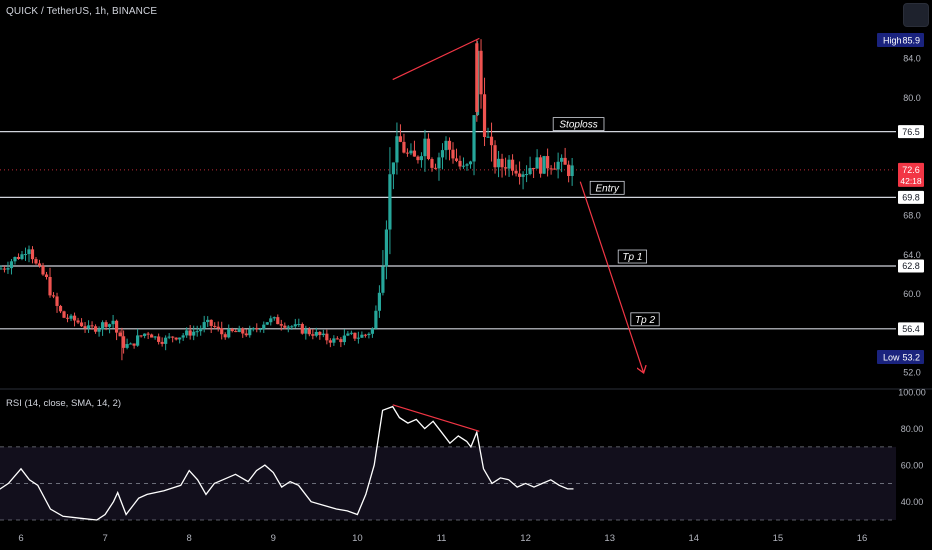 The height and width of the screenshot is (550, 932). I want to click on rsi-tick-label: 80.00, so click(912, 429).